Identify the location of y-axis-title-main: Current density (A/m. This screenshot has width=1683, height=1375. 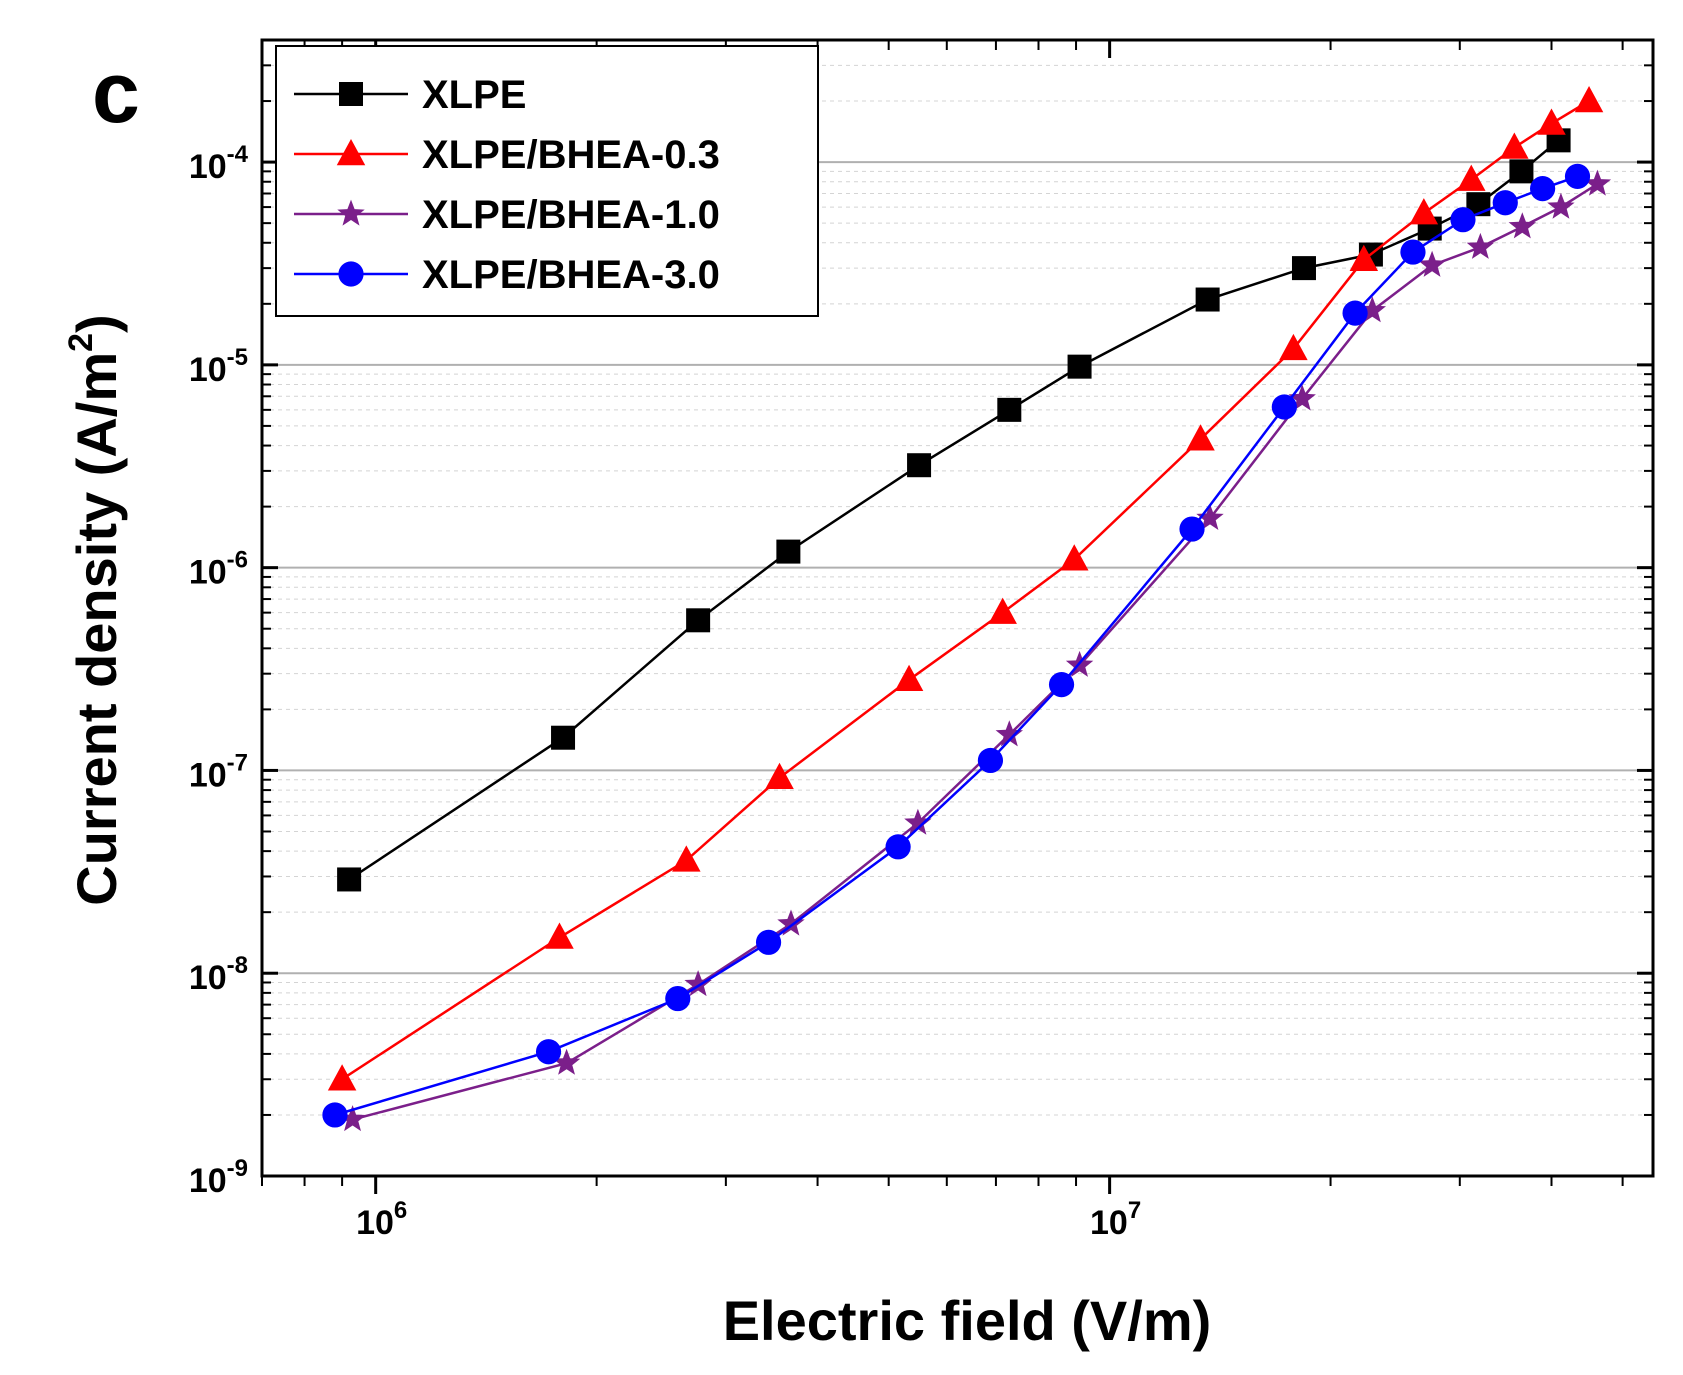
(96, 629).